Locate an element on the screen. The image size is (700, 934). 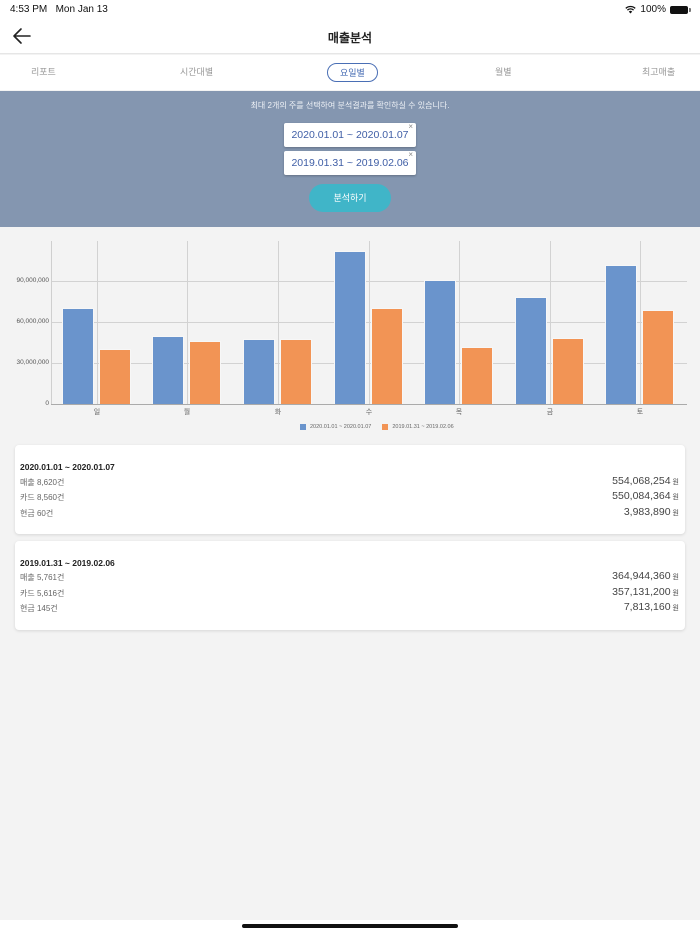
tab-report: 리포트 is located at coordinates (43, 72).